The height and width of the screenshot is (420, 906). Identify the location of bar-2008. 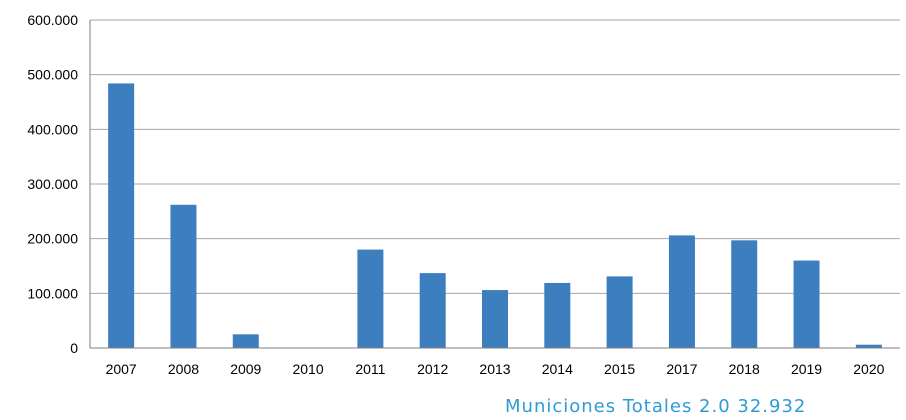
(183, 276).